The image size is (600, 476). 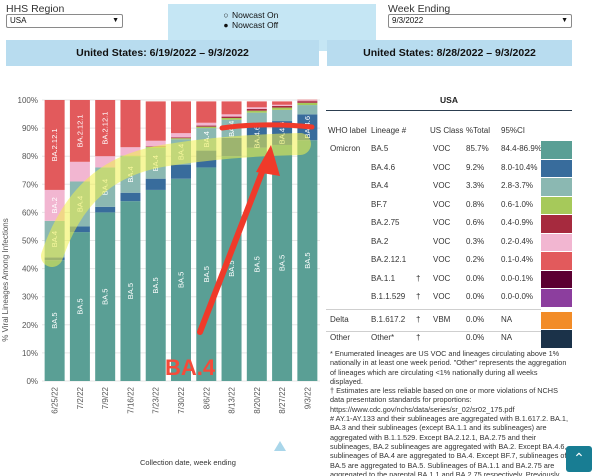 What do you see at coordinates (255, 15) in the screenshot?
I see `nowcast-on-label: Nowcast On` at bounding box center [255, 15].